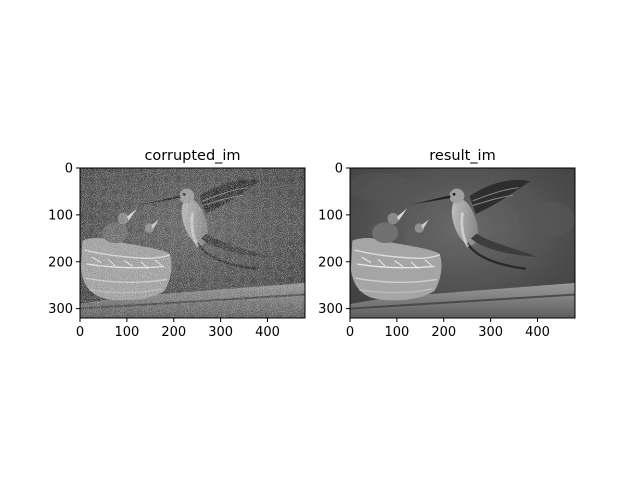  What do you see at coordinates (462, 156) in the screenshot?
I see `subplot-title: result_im` at bounding box center [462, 156].